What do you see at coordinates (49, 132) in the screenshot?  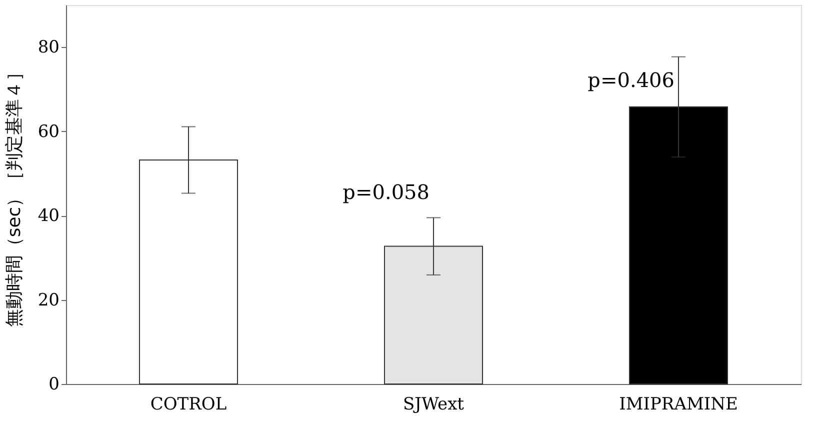 I see `y-tick-label: 60` at bounding box center [49, 132].